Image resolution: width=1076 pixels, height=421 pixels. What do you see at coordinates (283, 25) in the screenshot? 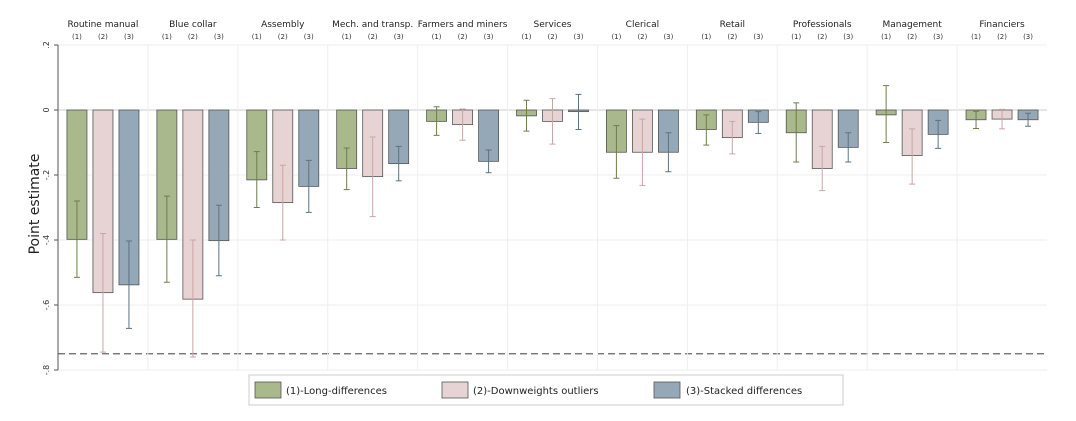
I see `category-label: Assembly` at bounding box center [283, 25].